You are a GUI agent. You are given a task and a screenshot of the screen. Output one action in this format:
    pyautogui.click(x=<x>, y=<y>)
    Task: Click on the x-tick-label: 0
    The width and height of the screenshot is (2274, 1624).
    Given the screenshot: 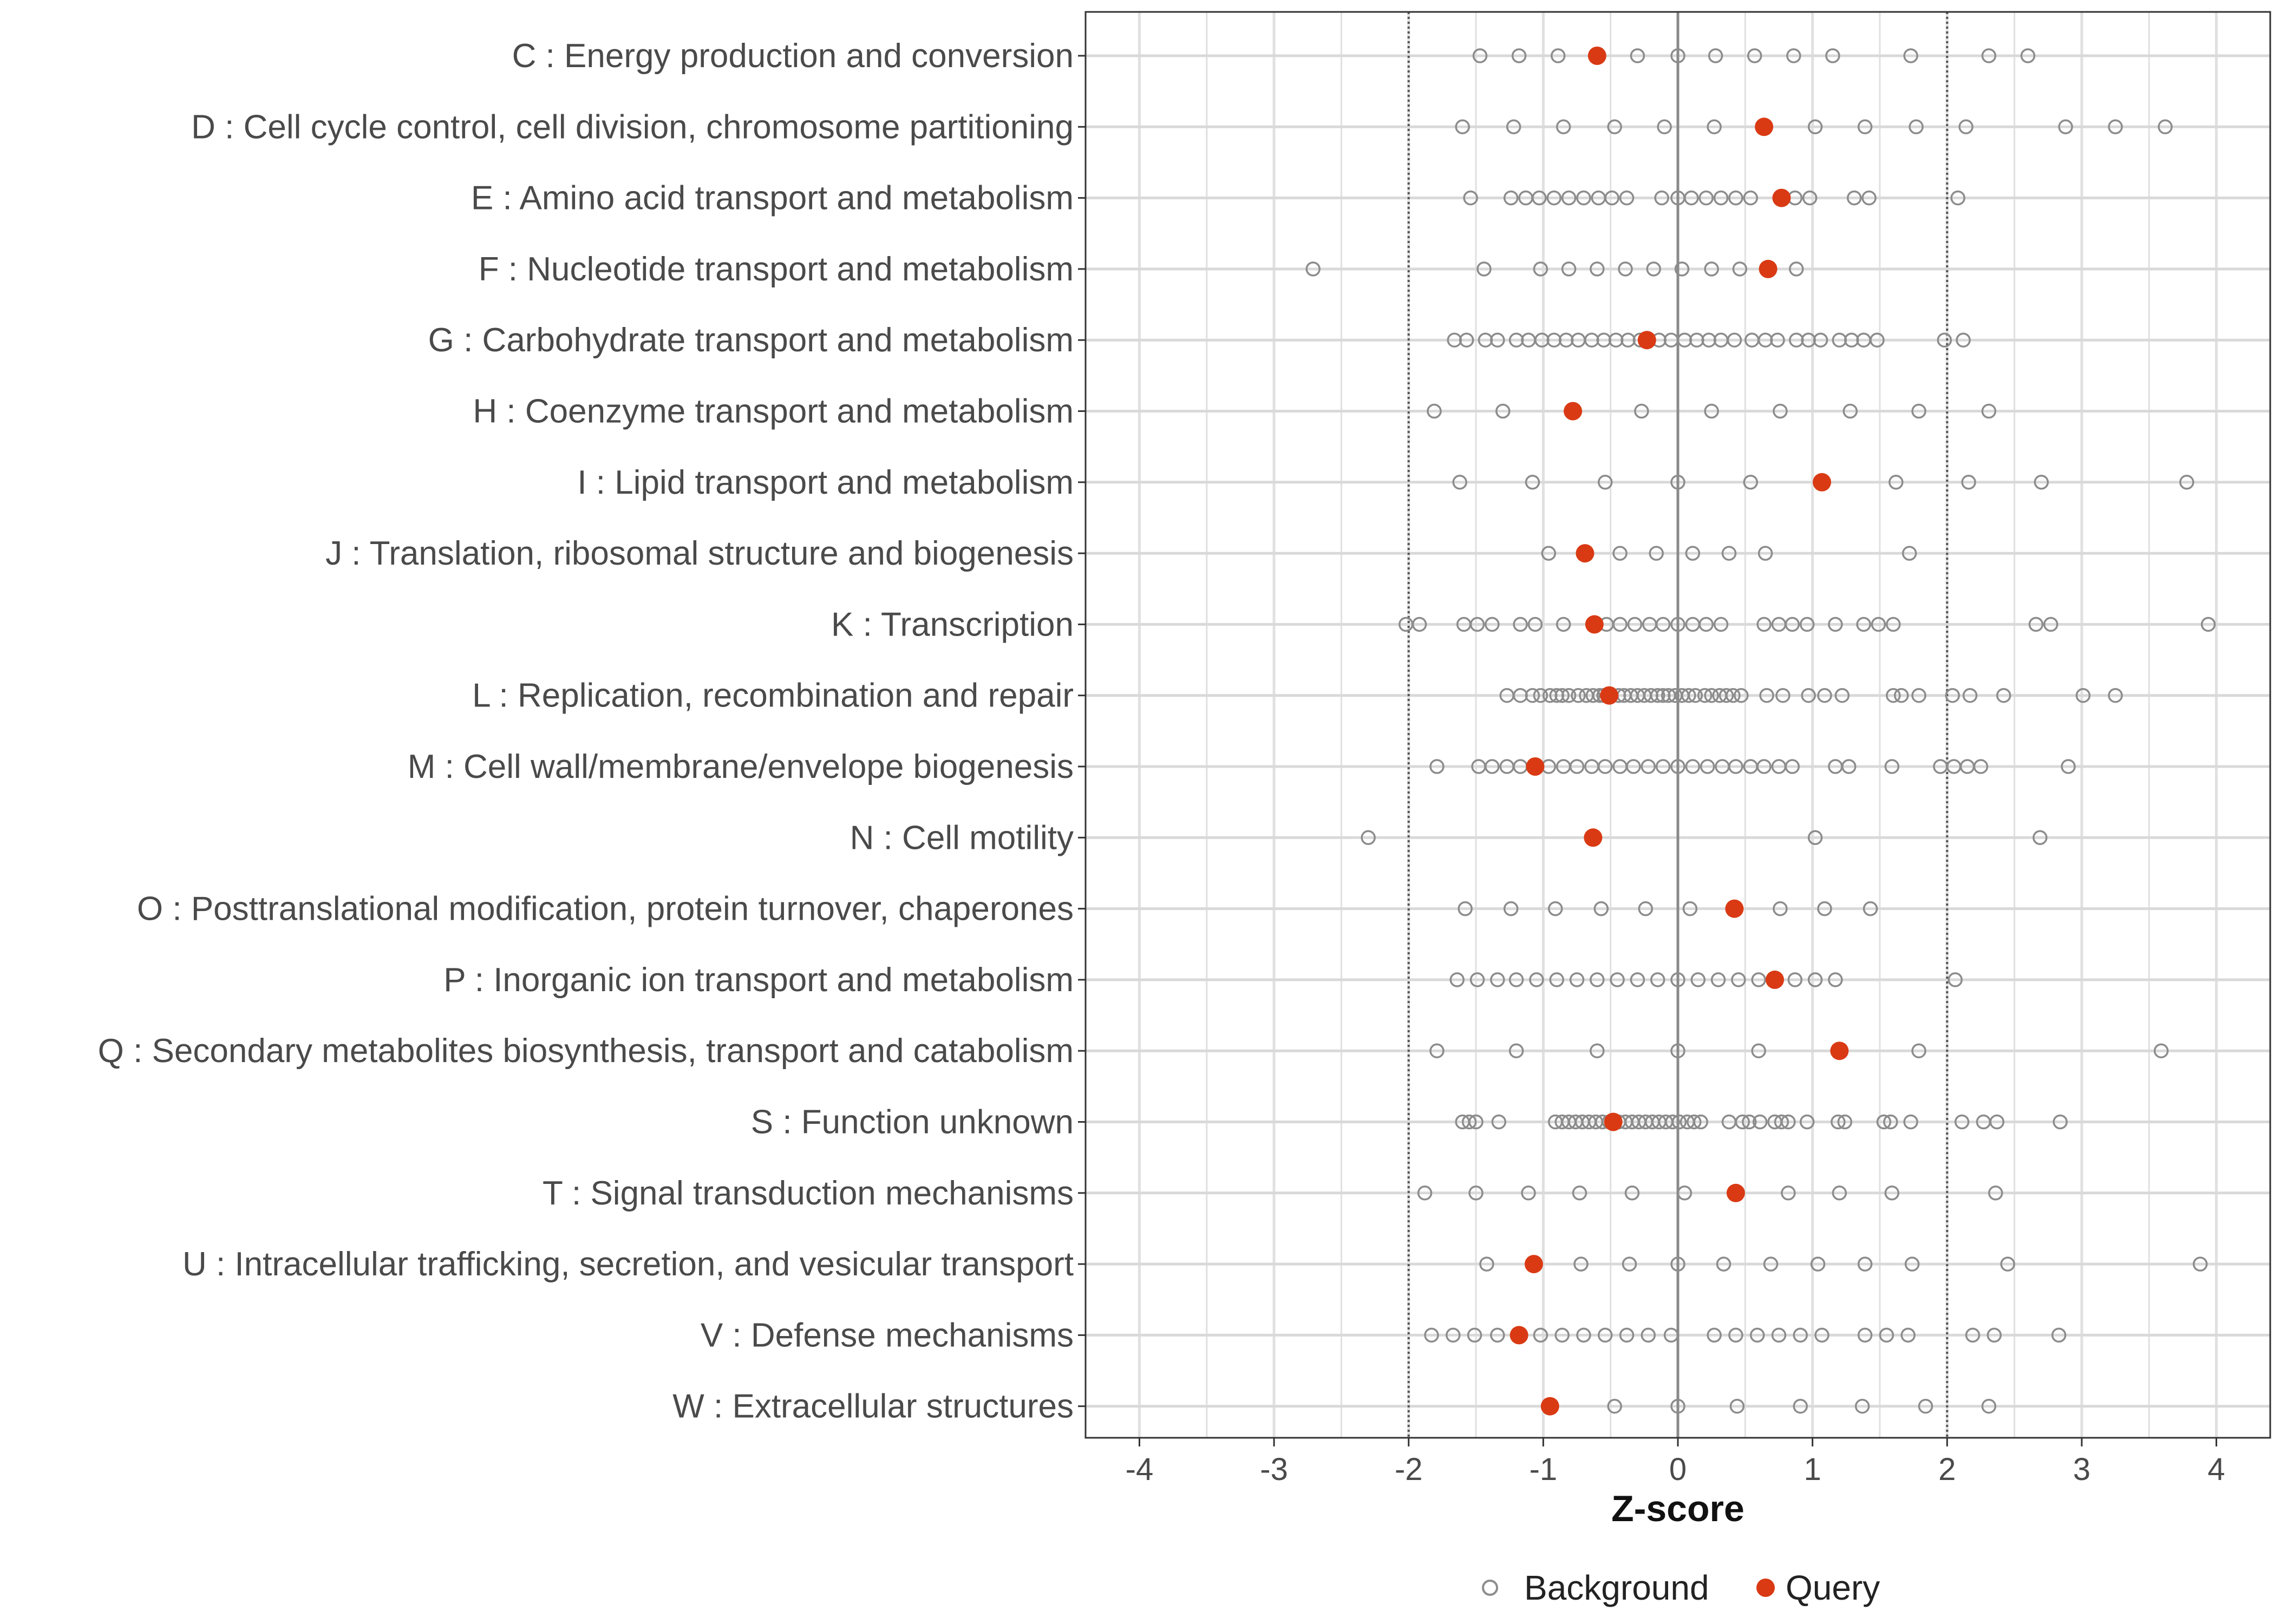 What is the action you would take?
    pyautogui.click(x=1678, y=1469)
    